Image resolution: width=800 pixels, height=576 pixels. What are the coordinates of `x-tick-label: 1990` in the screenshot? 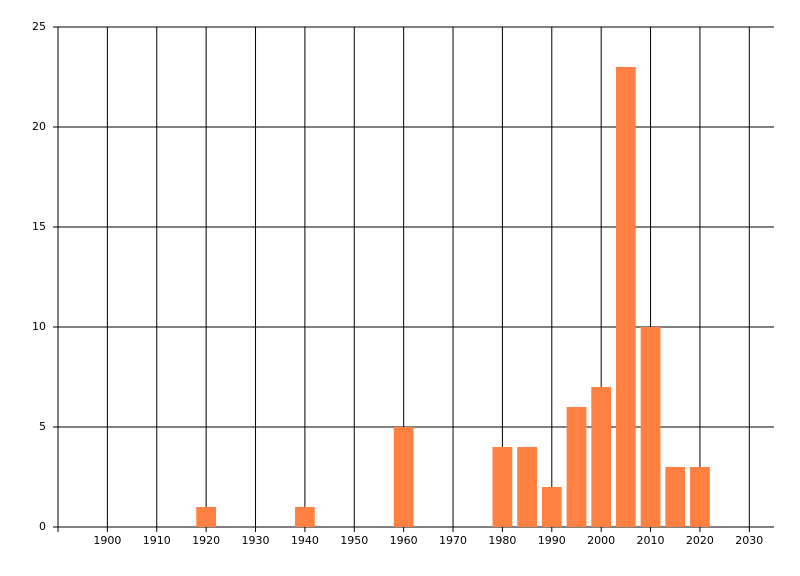 It's located at (552, 540).